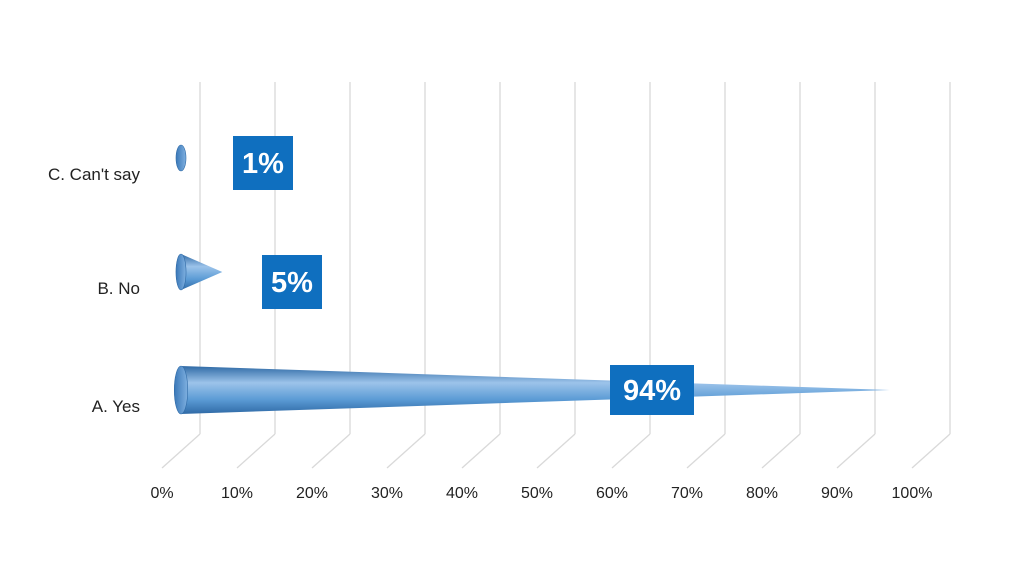  I want to click on x-tick-label: 10%, so click(237, 493).